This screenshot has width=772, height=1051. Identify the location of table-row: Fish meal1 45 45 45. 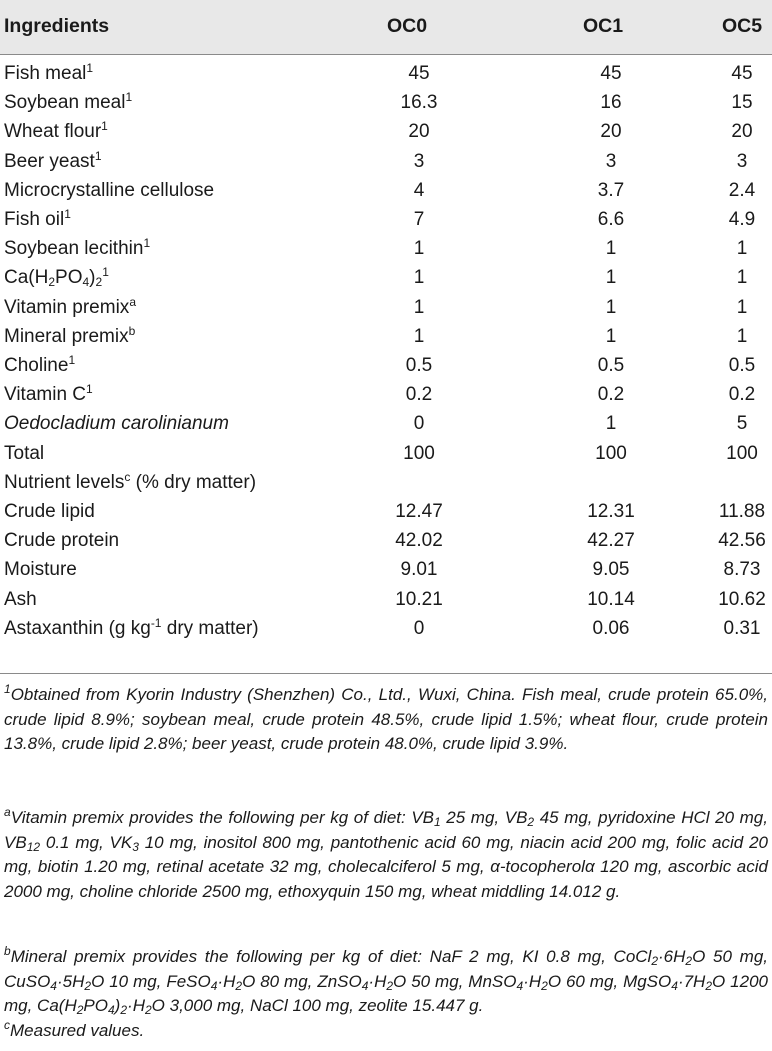
(386, 75).